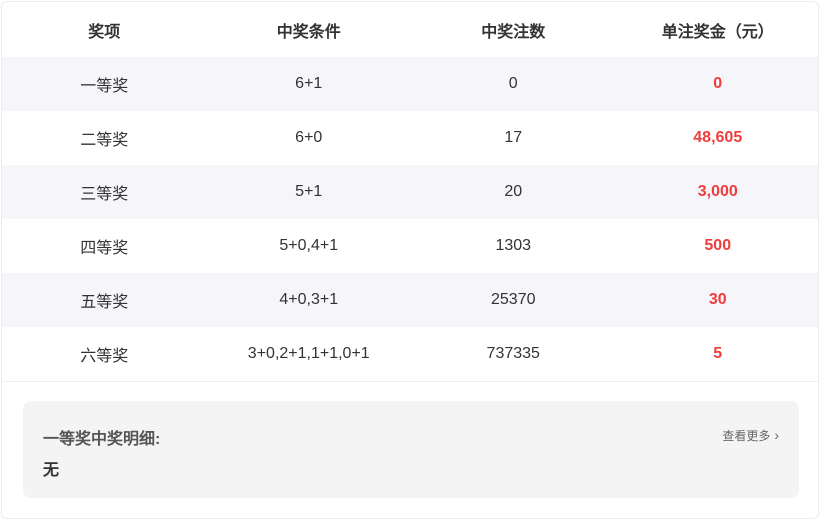  I want to click on cell-level: 三等奖, so click(104, 192).